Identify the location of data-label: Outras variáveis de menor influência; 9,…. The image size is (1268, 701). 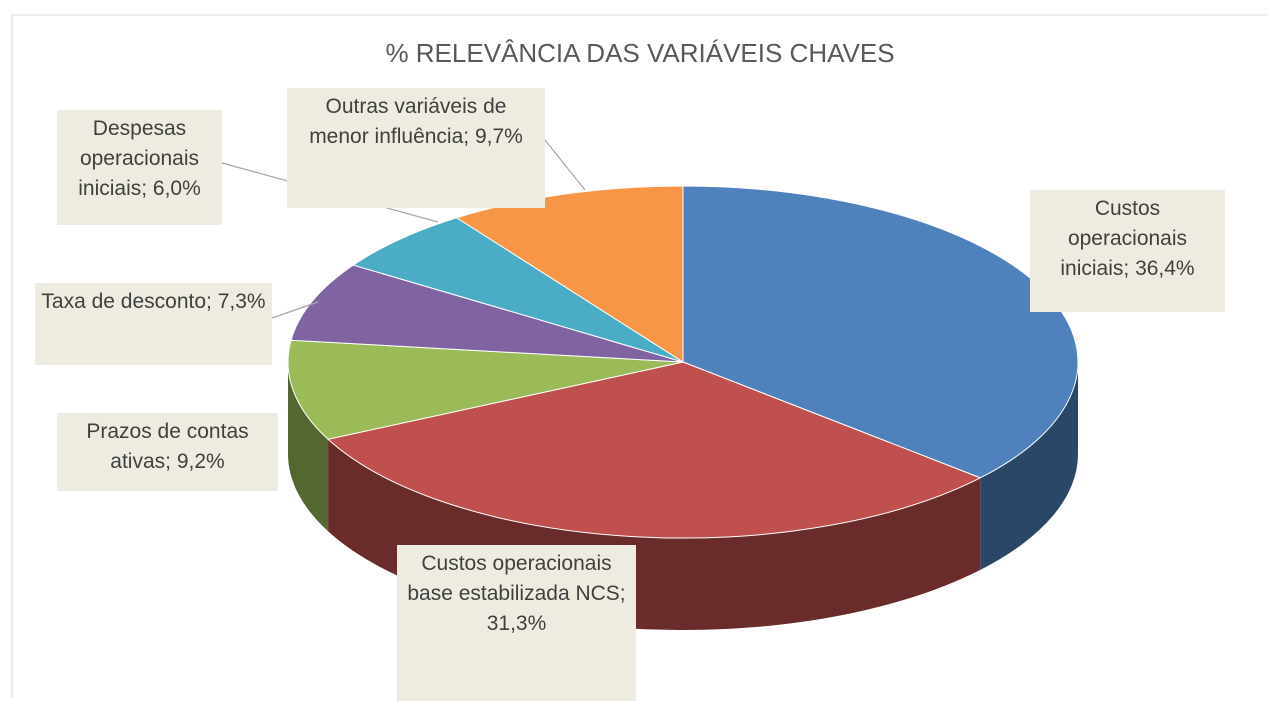
(416, 148).